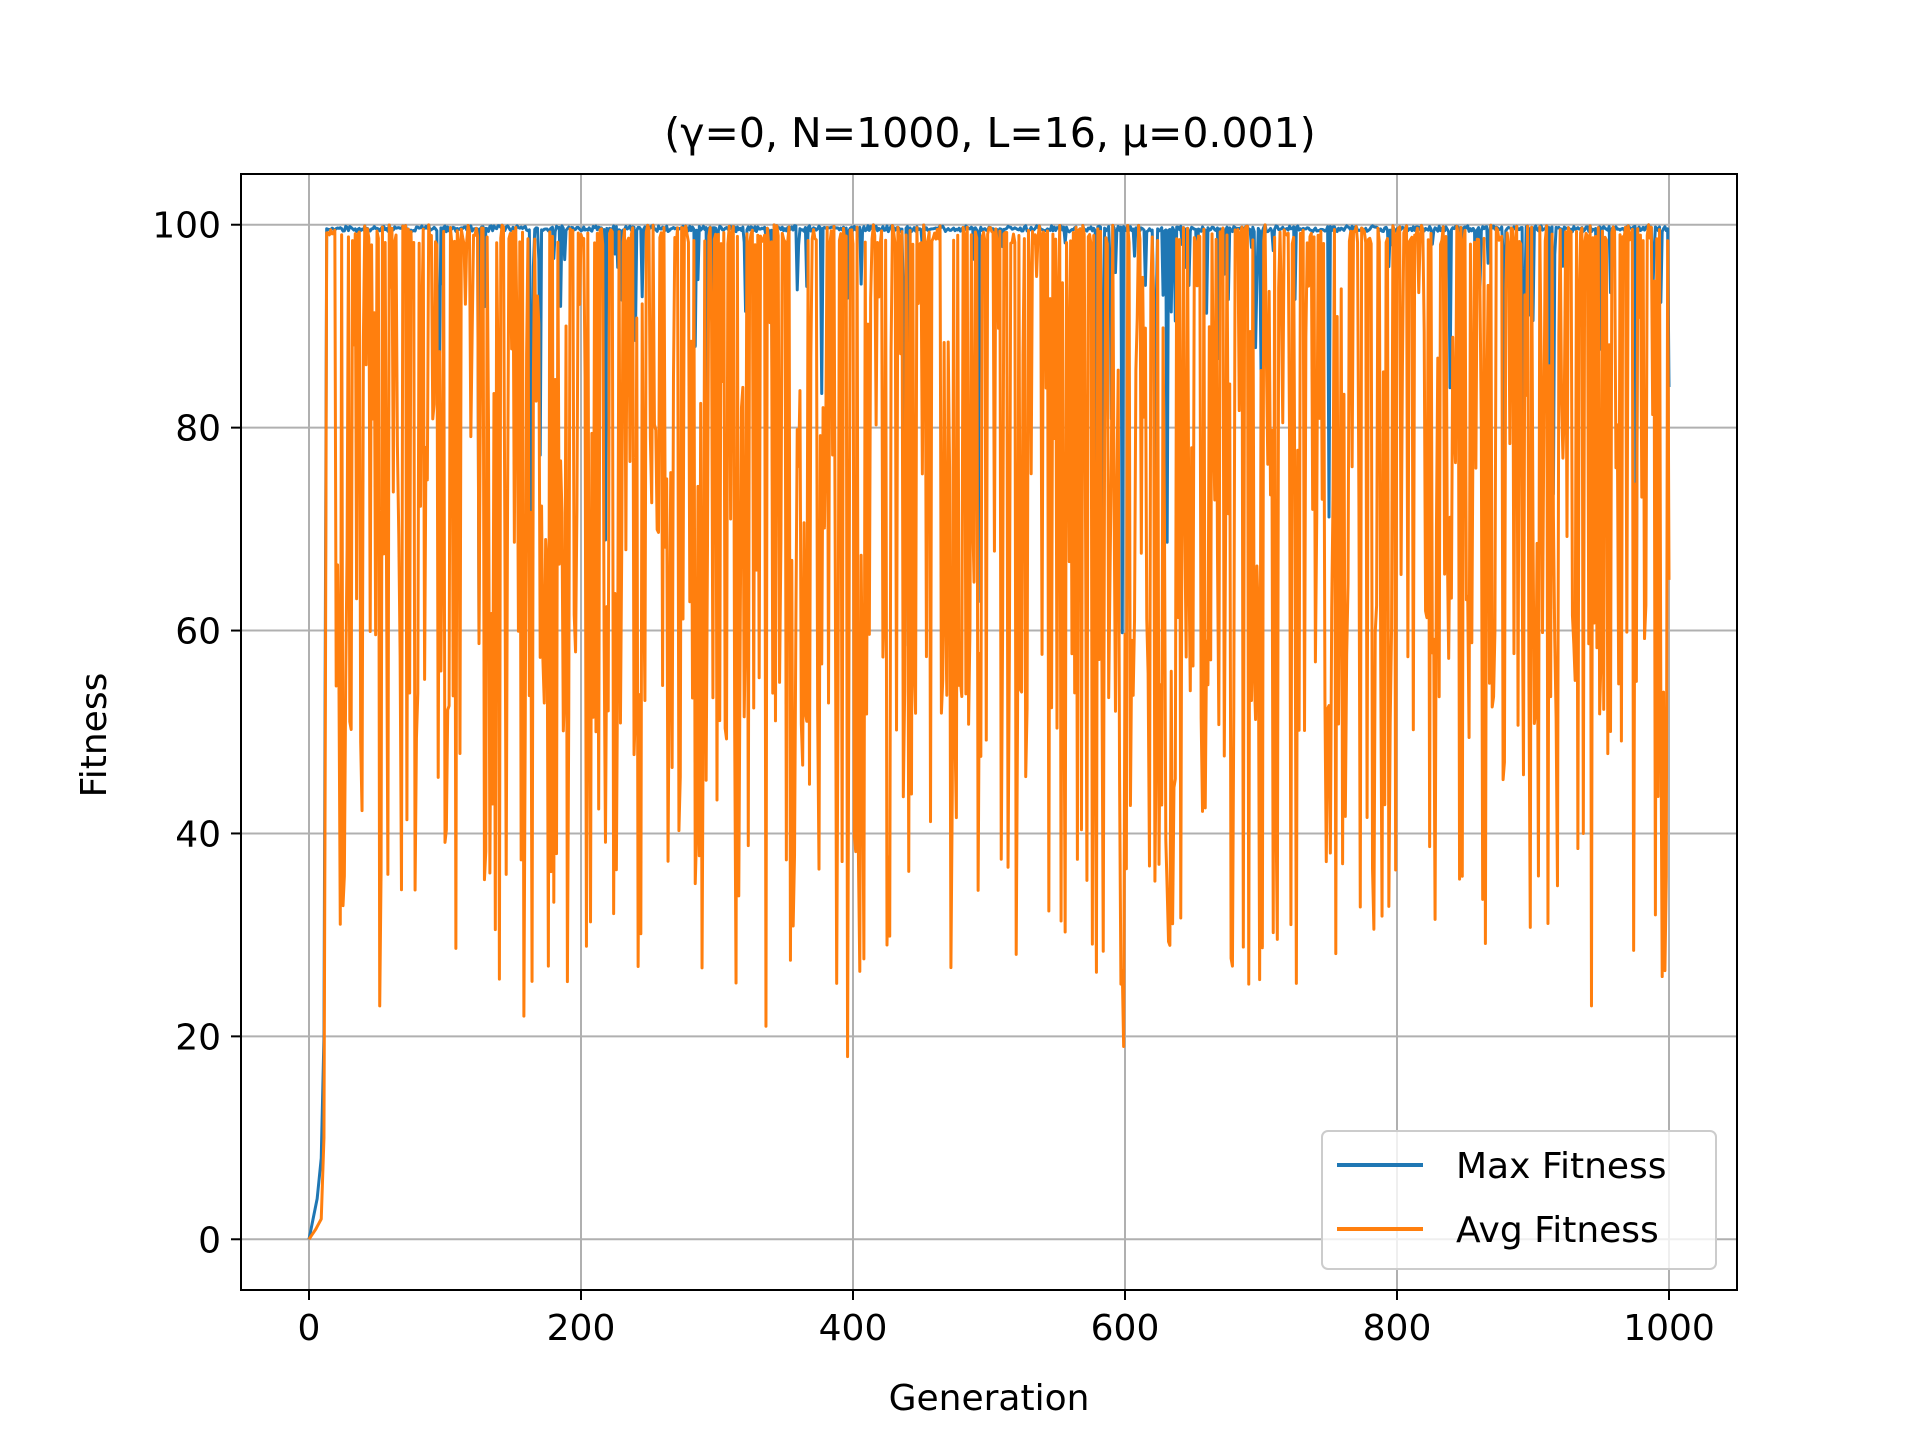 Image resolution: width=1920 pixels, height=1440 pixels. I want to click on x-axis-label: Generation, so click(989, 1398).